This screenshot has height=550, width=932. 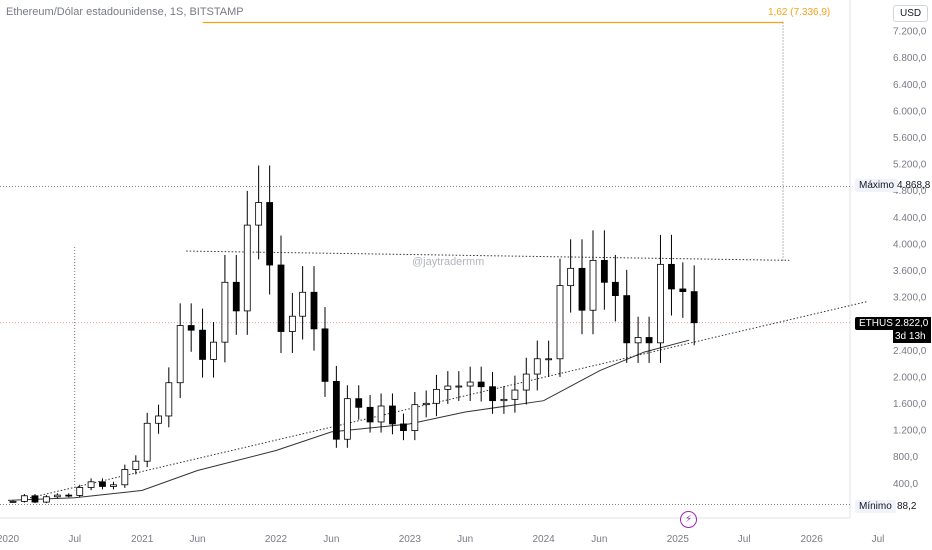 I want to click on neckline, so click(x=488, y=255).